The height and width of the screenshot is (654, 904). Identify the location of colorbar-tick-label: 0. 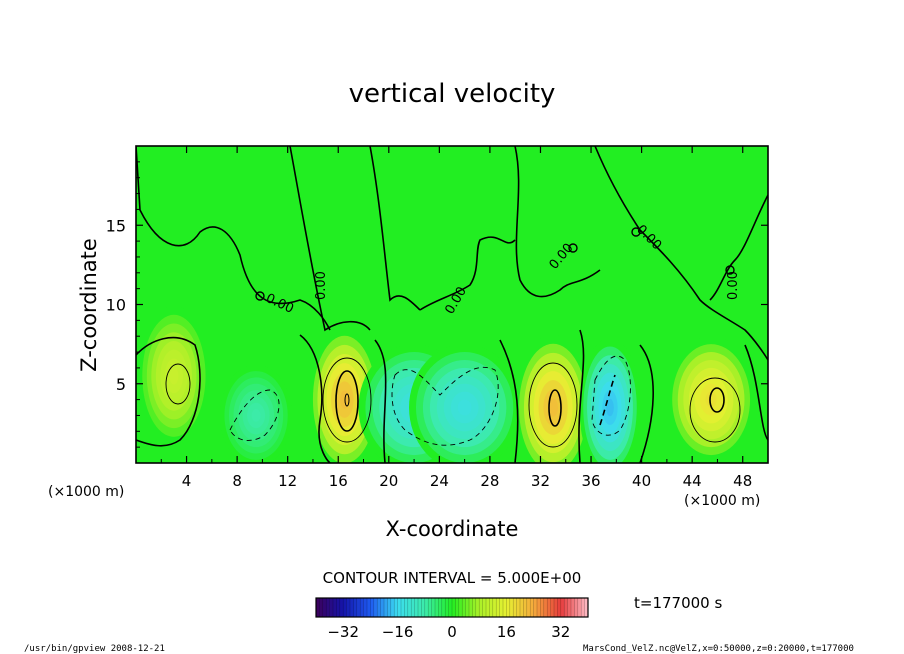
(452, 632).